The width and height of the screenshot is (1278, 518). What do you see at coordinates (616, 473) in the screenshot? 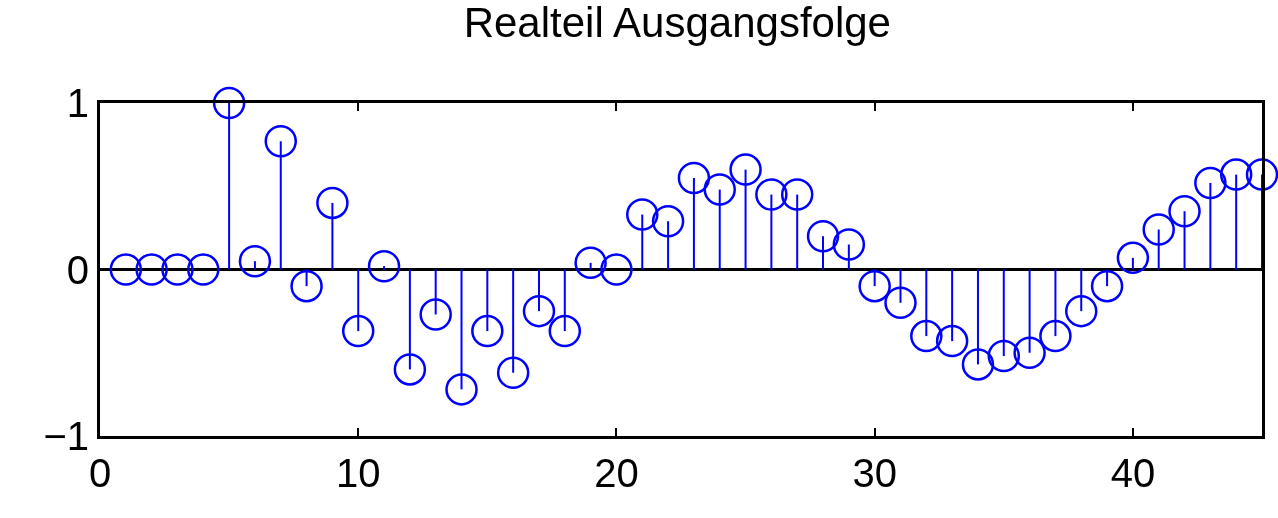
I see `x-tick-label: 20` at bounding box center [616, 473].